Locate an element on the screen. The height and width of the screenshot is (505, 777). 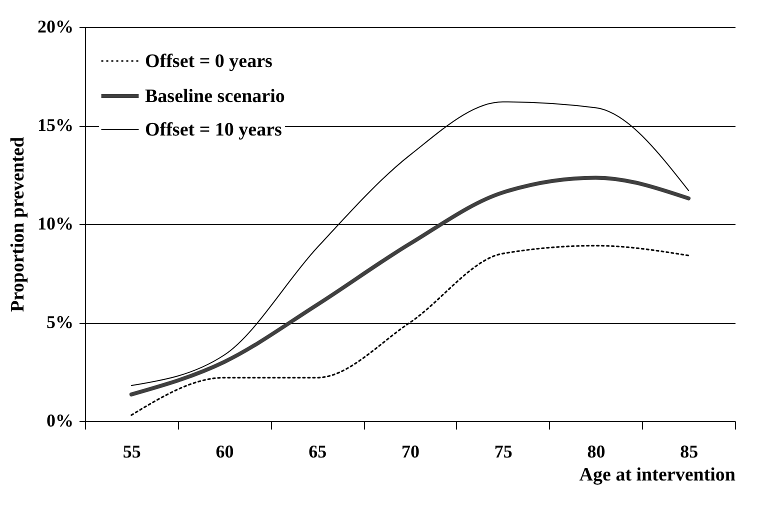
x-tick-label: 55 is located at coordinates (131, 452).